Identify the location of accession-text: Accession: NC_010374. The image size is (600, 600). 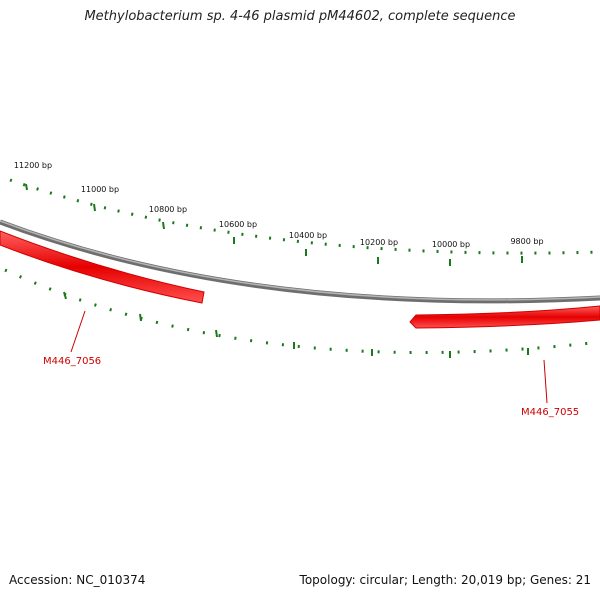
(77, 580).